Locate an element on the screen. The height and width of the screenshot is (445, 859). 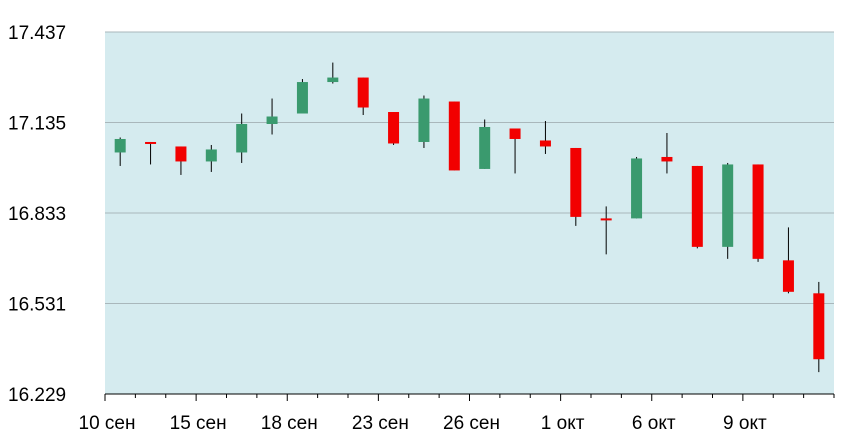
x-tick-label: 26 сен is located at coordinates (471, 423).